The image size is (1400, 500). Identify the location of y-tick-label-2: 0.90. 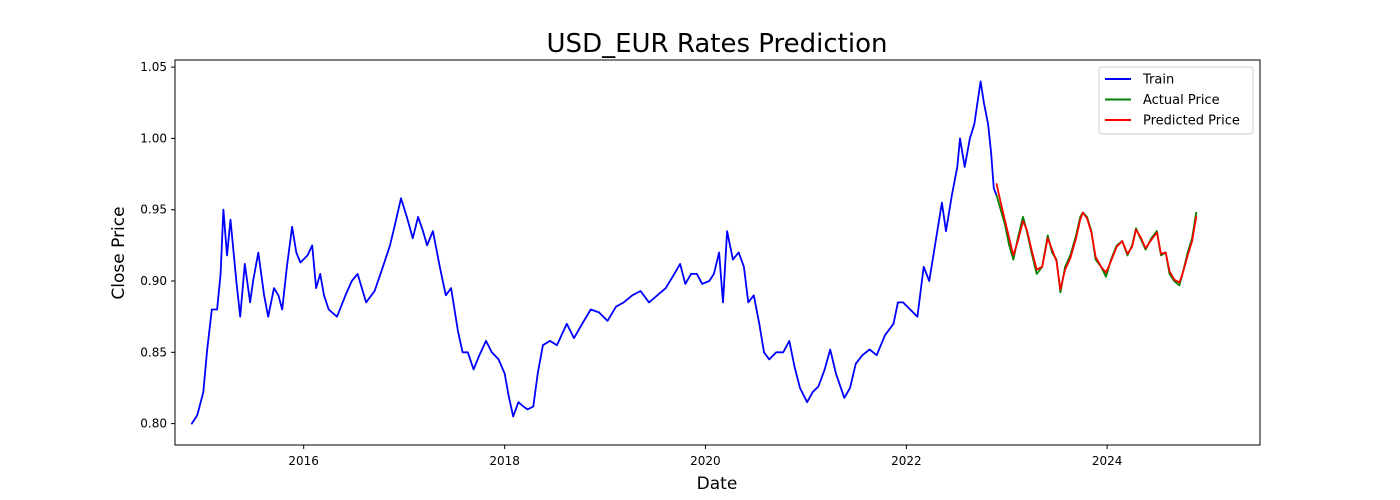
(153, 281).